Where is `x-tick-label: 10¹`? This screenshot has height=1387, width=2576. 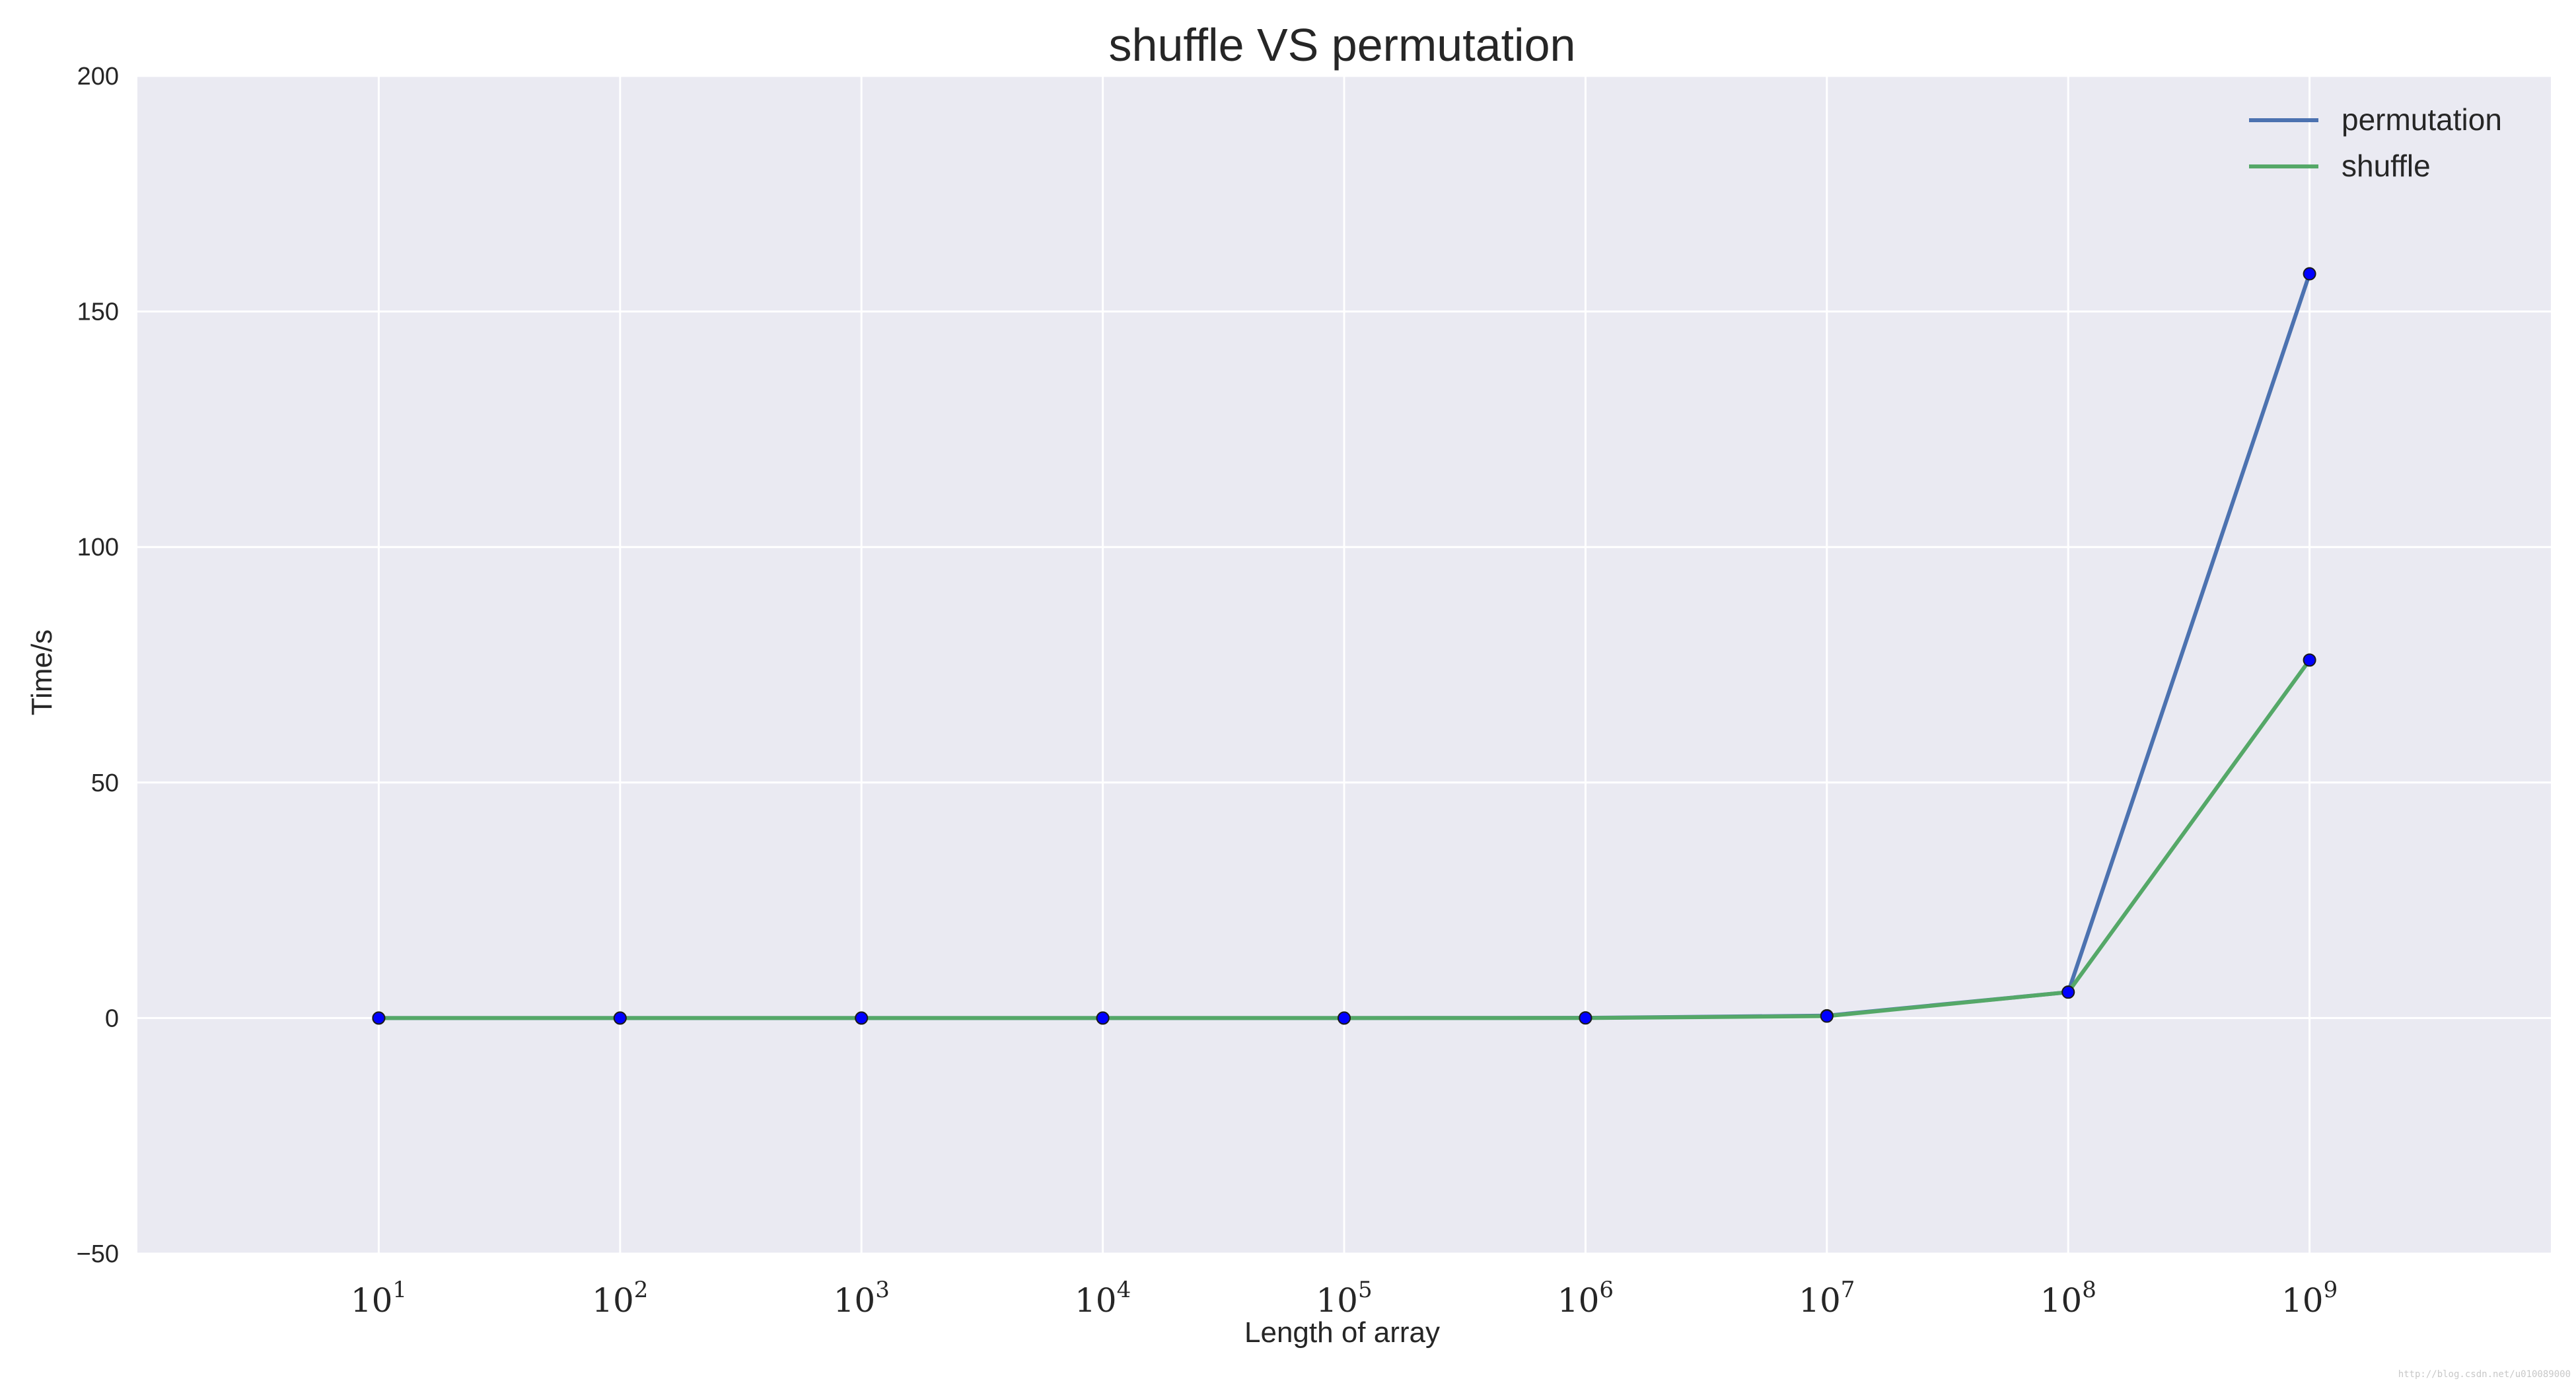
x-tick-label: 10¹ is located at coordinates (379, 1298).